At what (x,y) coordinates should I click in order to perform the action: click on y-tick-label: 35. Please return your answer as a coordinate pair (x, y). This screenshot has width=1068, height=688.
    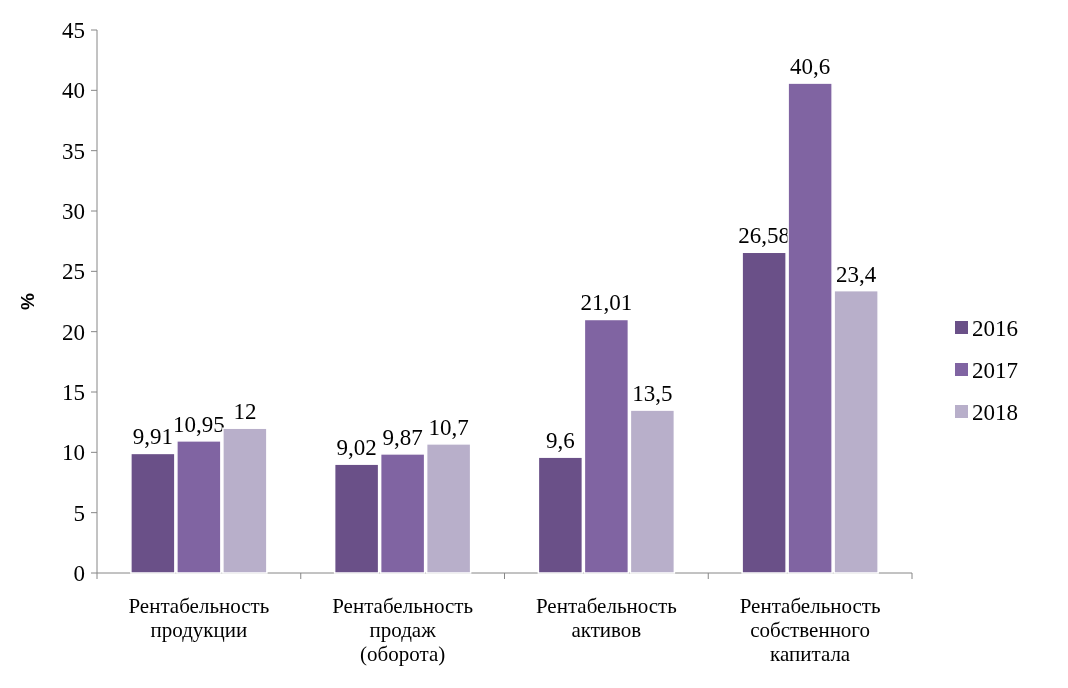
    Looking at the image, I should click on (73, 151).